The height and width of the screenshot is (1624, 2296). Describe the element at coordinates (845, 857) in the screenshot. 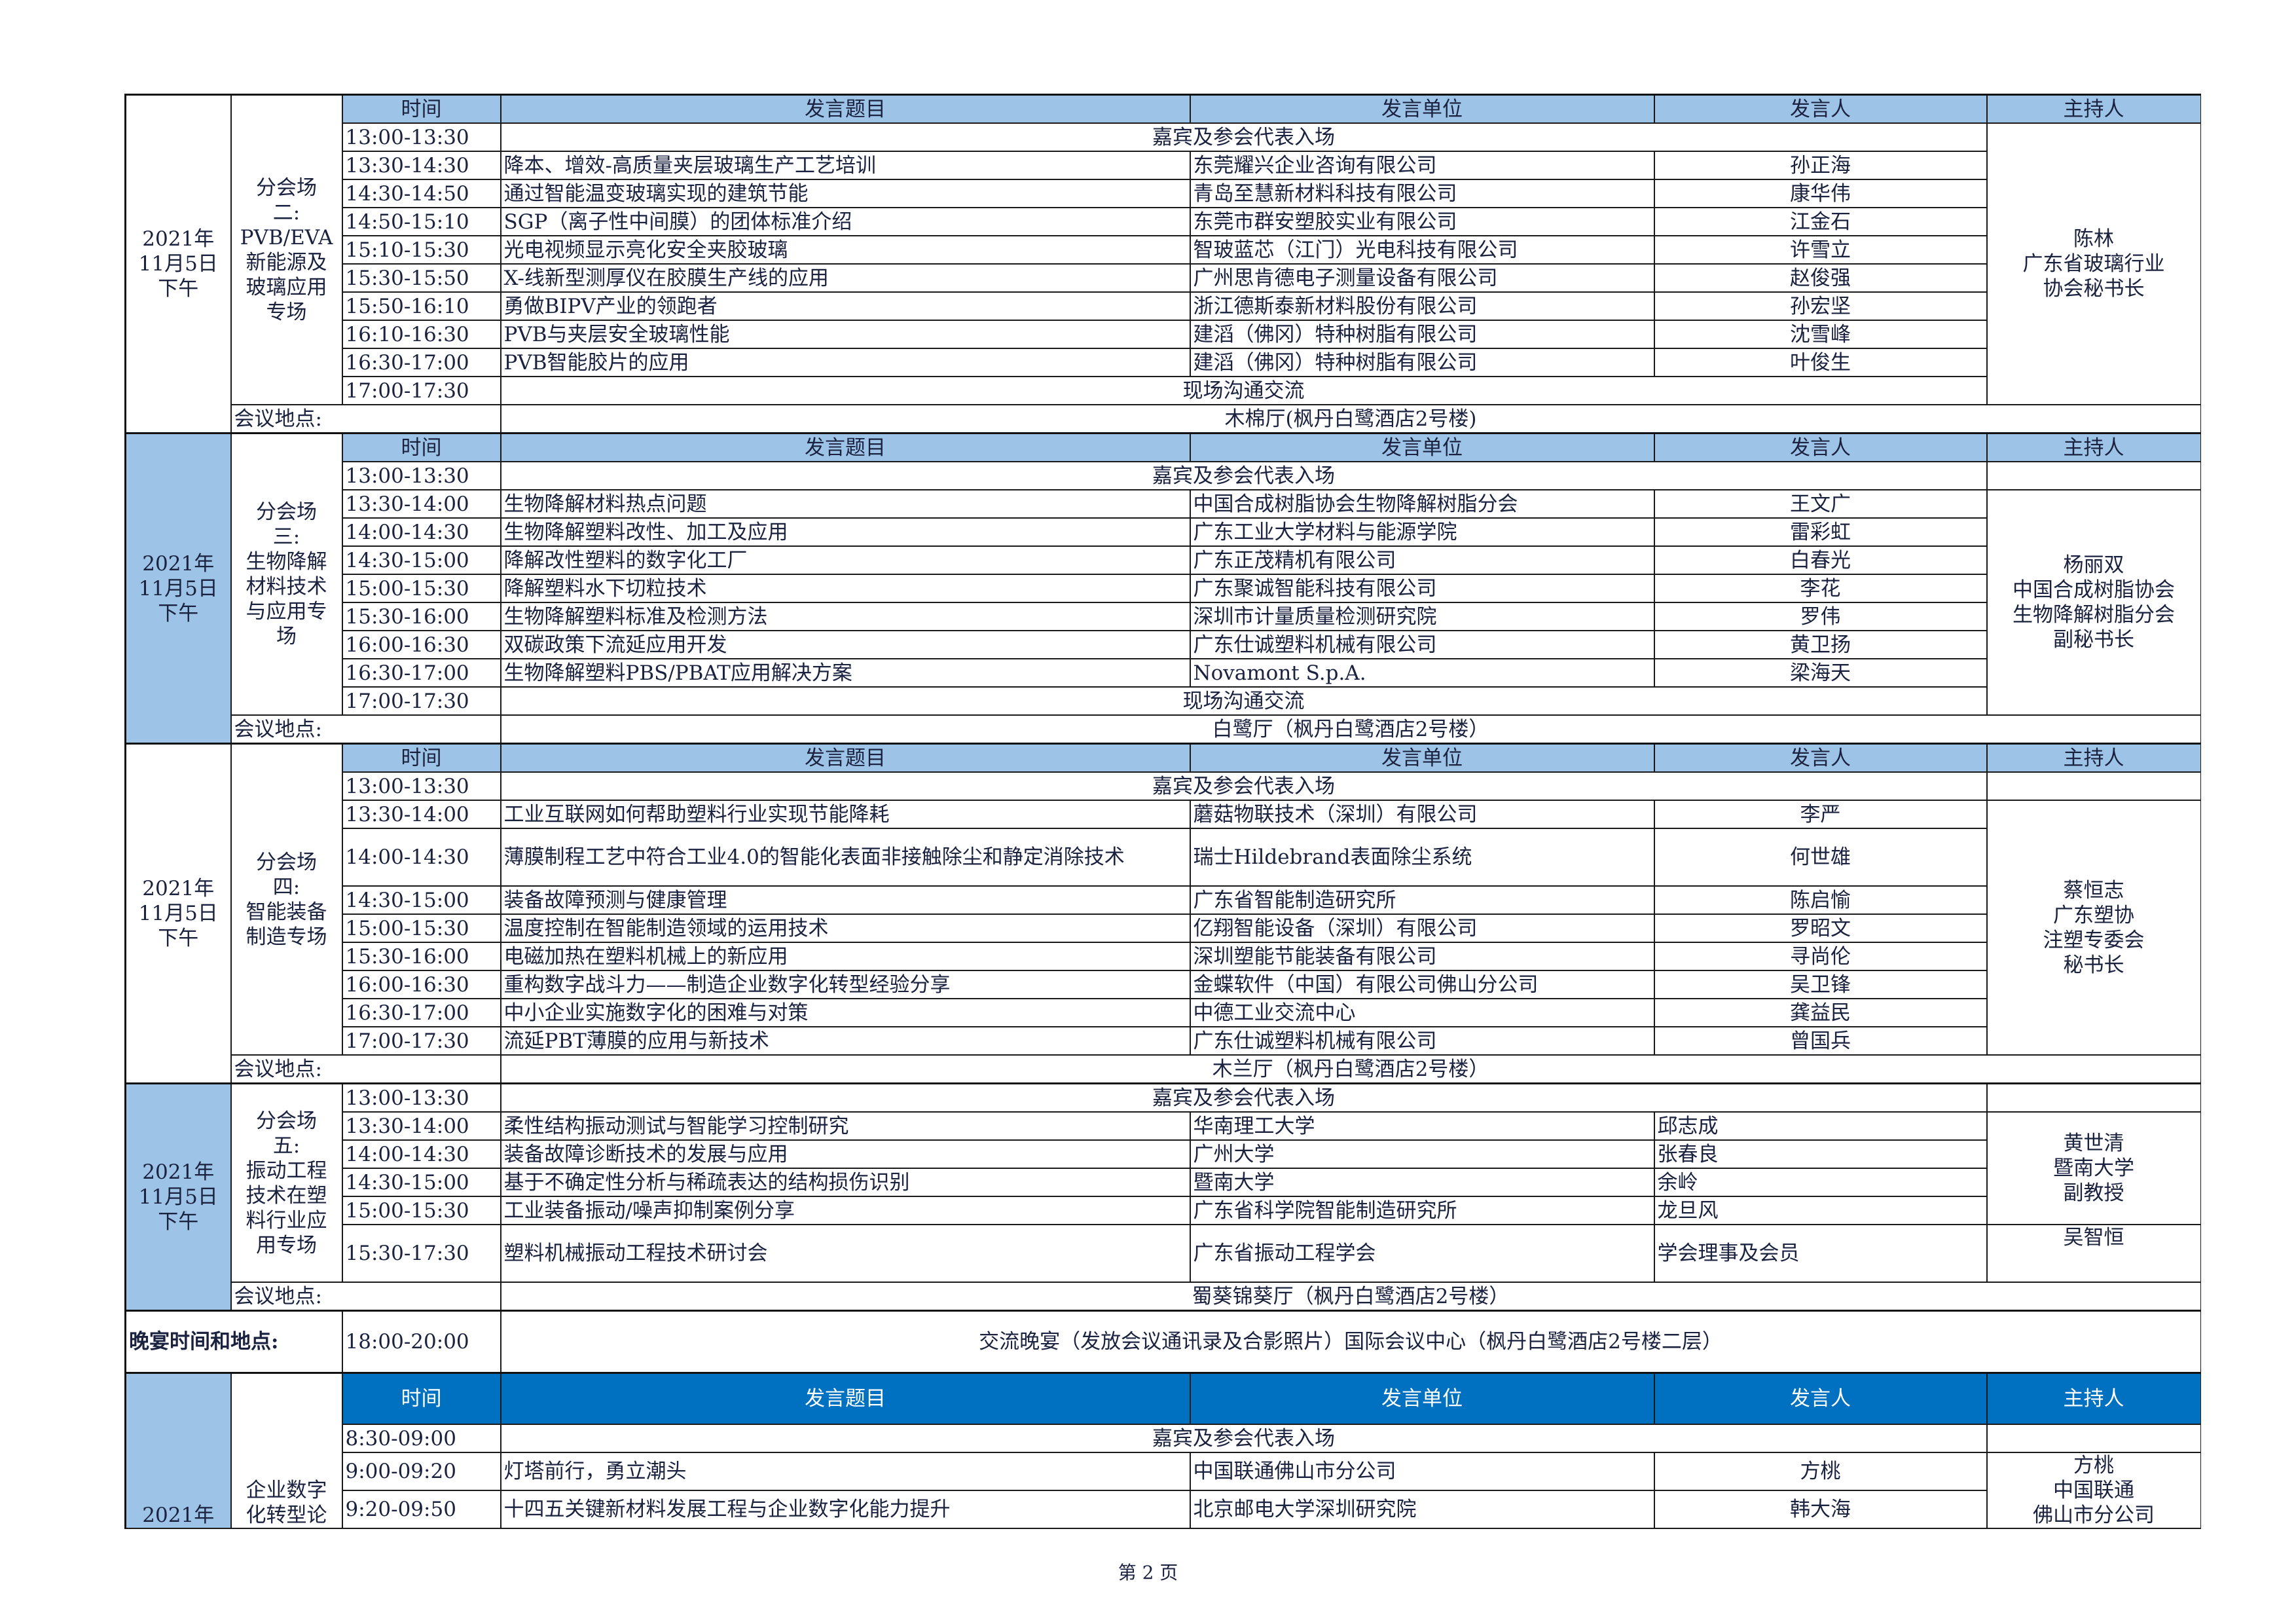

I see `topic-cell: 薄膜制程工艺中符合工业4.0的智能化表面非接触除尘和静定消除技术` at that location.